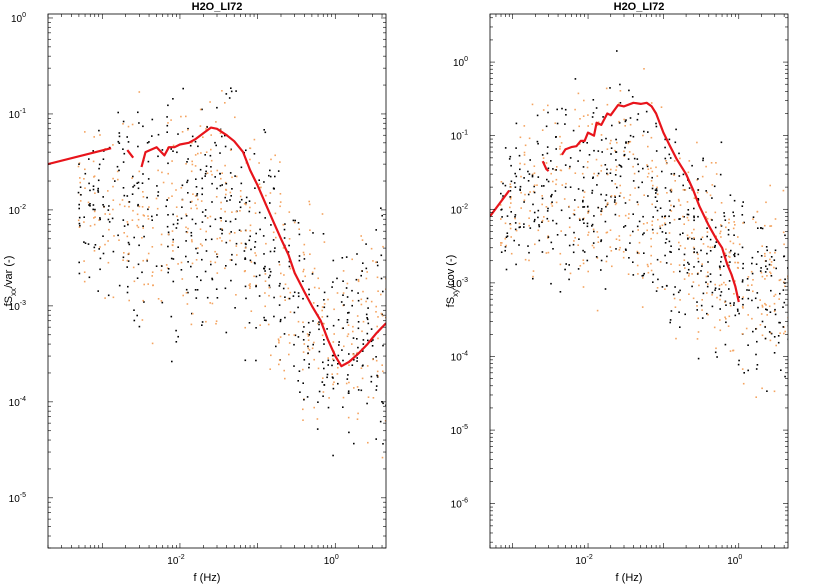 Image resolution: width=825 pixels, height=585 pixels. What do you see at coordinates (465, 353) in the screenshot?
I see `y-tick-exponent: -4` at bounding box center [465, 353].